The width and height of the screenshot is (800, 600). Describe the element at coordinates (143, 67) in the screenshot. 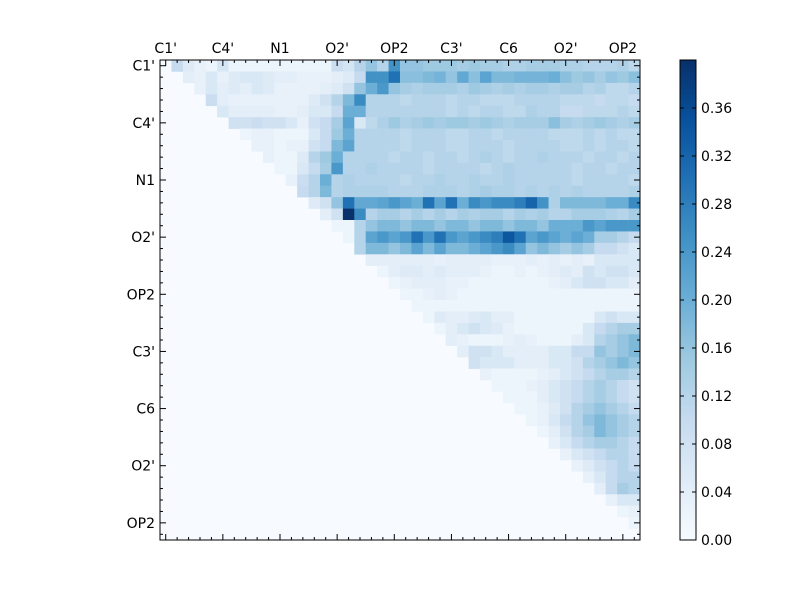

I see `y-tick-label: C1'` at that location.